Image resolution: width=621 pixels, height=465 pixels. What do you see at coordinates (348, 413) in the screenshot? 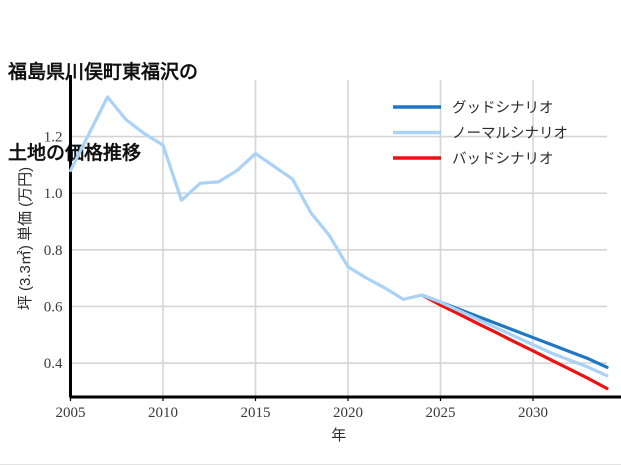
I see `x-tick-label: 2020` at bounding box center [348, 413].